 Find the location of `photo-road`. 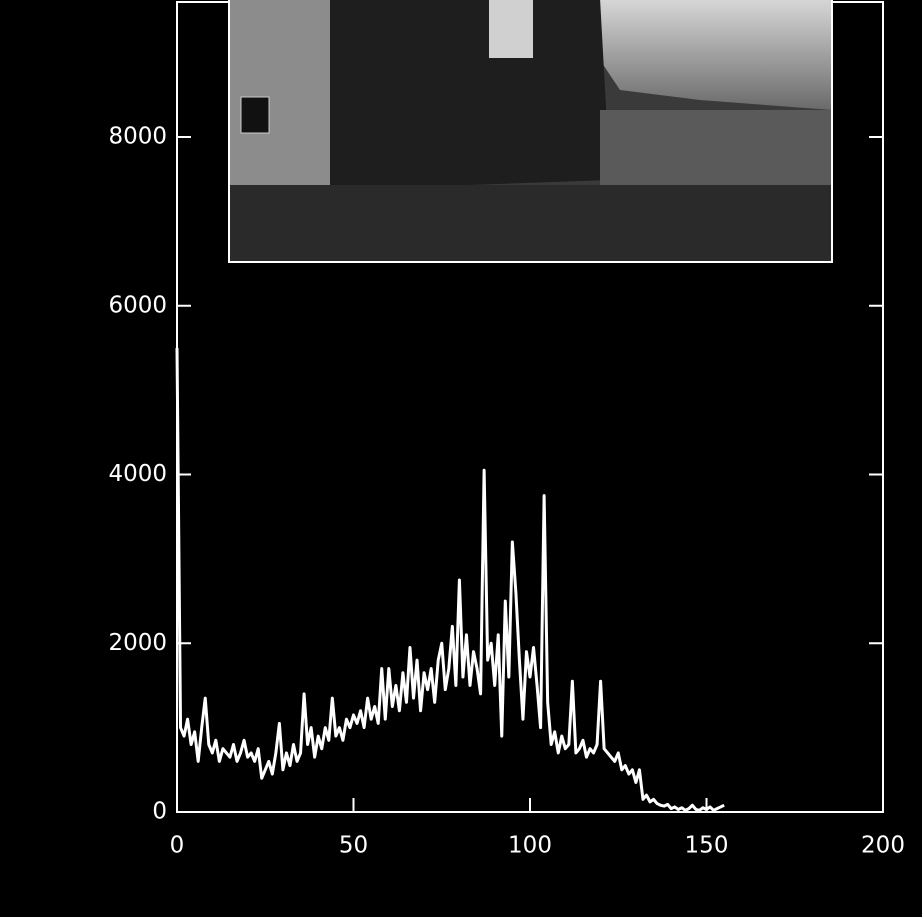

photo-road is located at coordinates (530, 223).